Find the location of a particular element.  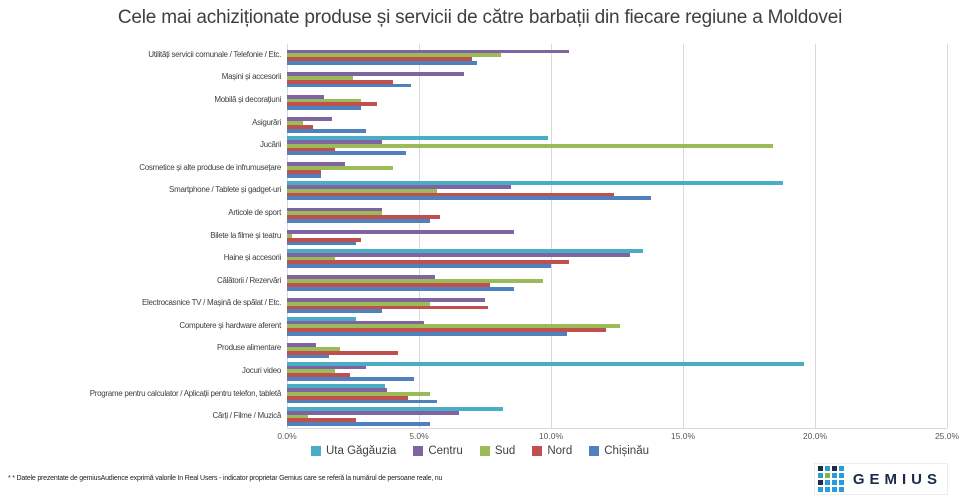

legend-label: Uta Găgăuzia is located at coordinates (361, 451).